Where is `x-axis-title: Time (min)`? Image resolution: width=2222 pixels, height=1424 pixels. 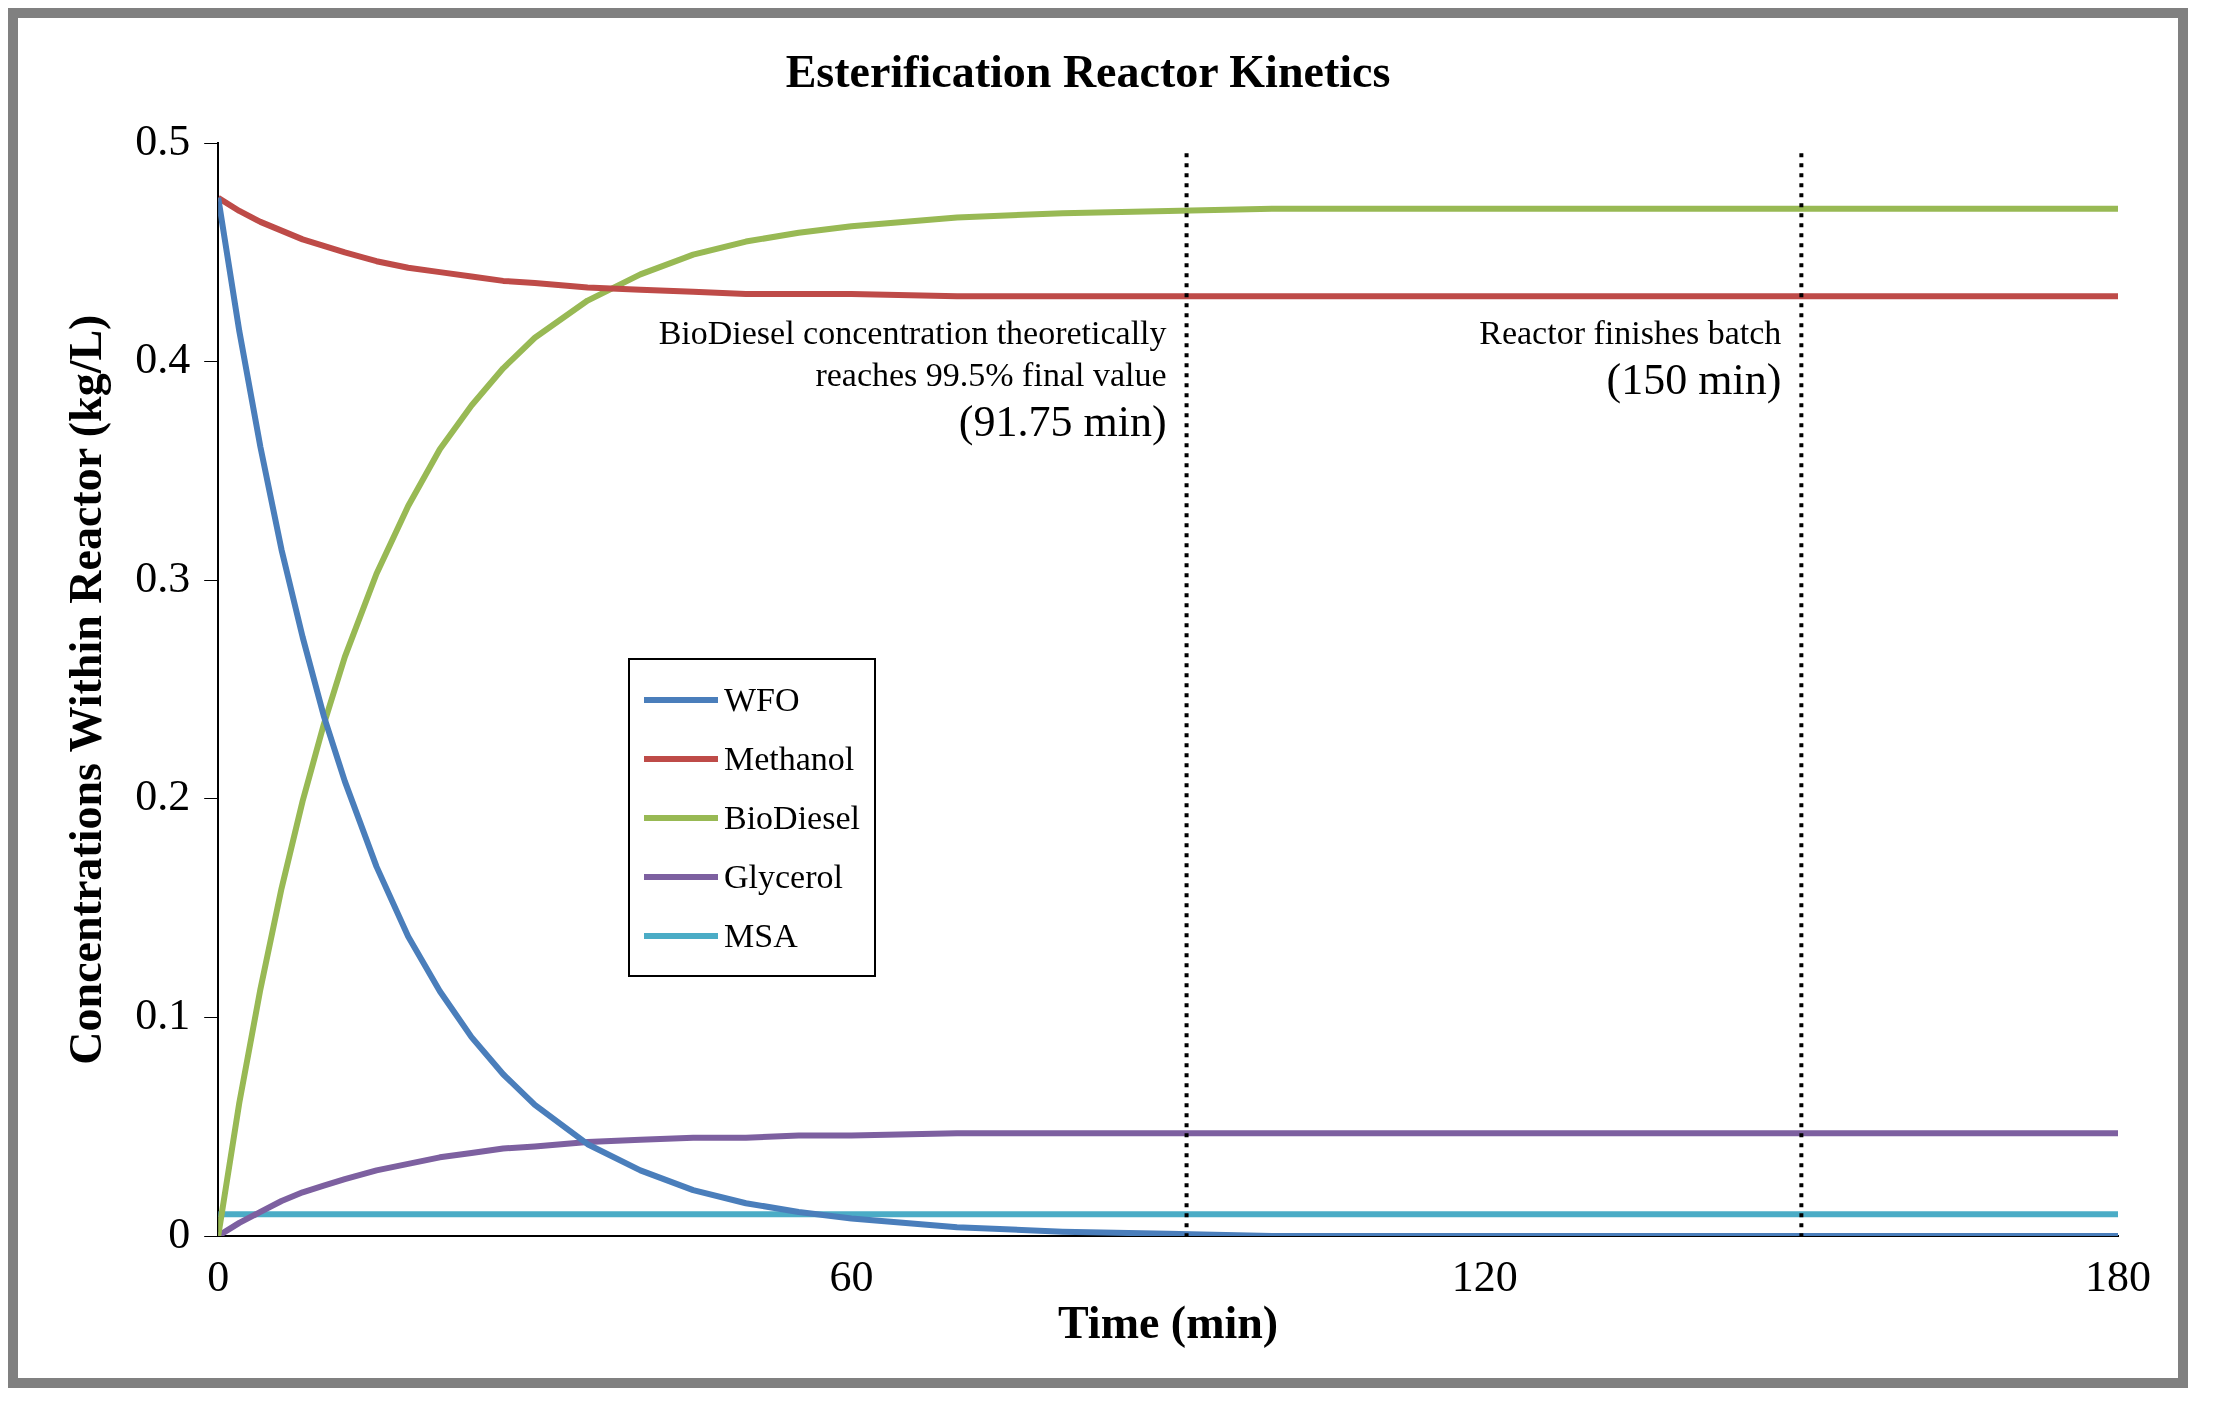 x-axis-title: Time (min) is located at coordinates (1168, 1323).